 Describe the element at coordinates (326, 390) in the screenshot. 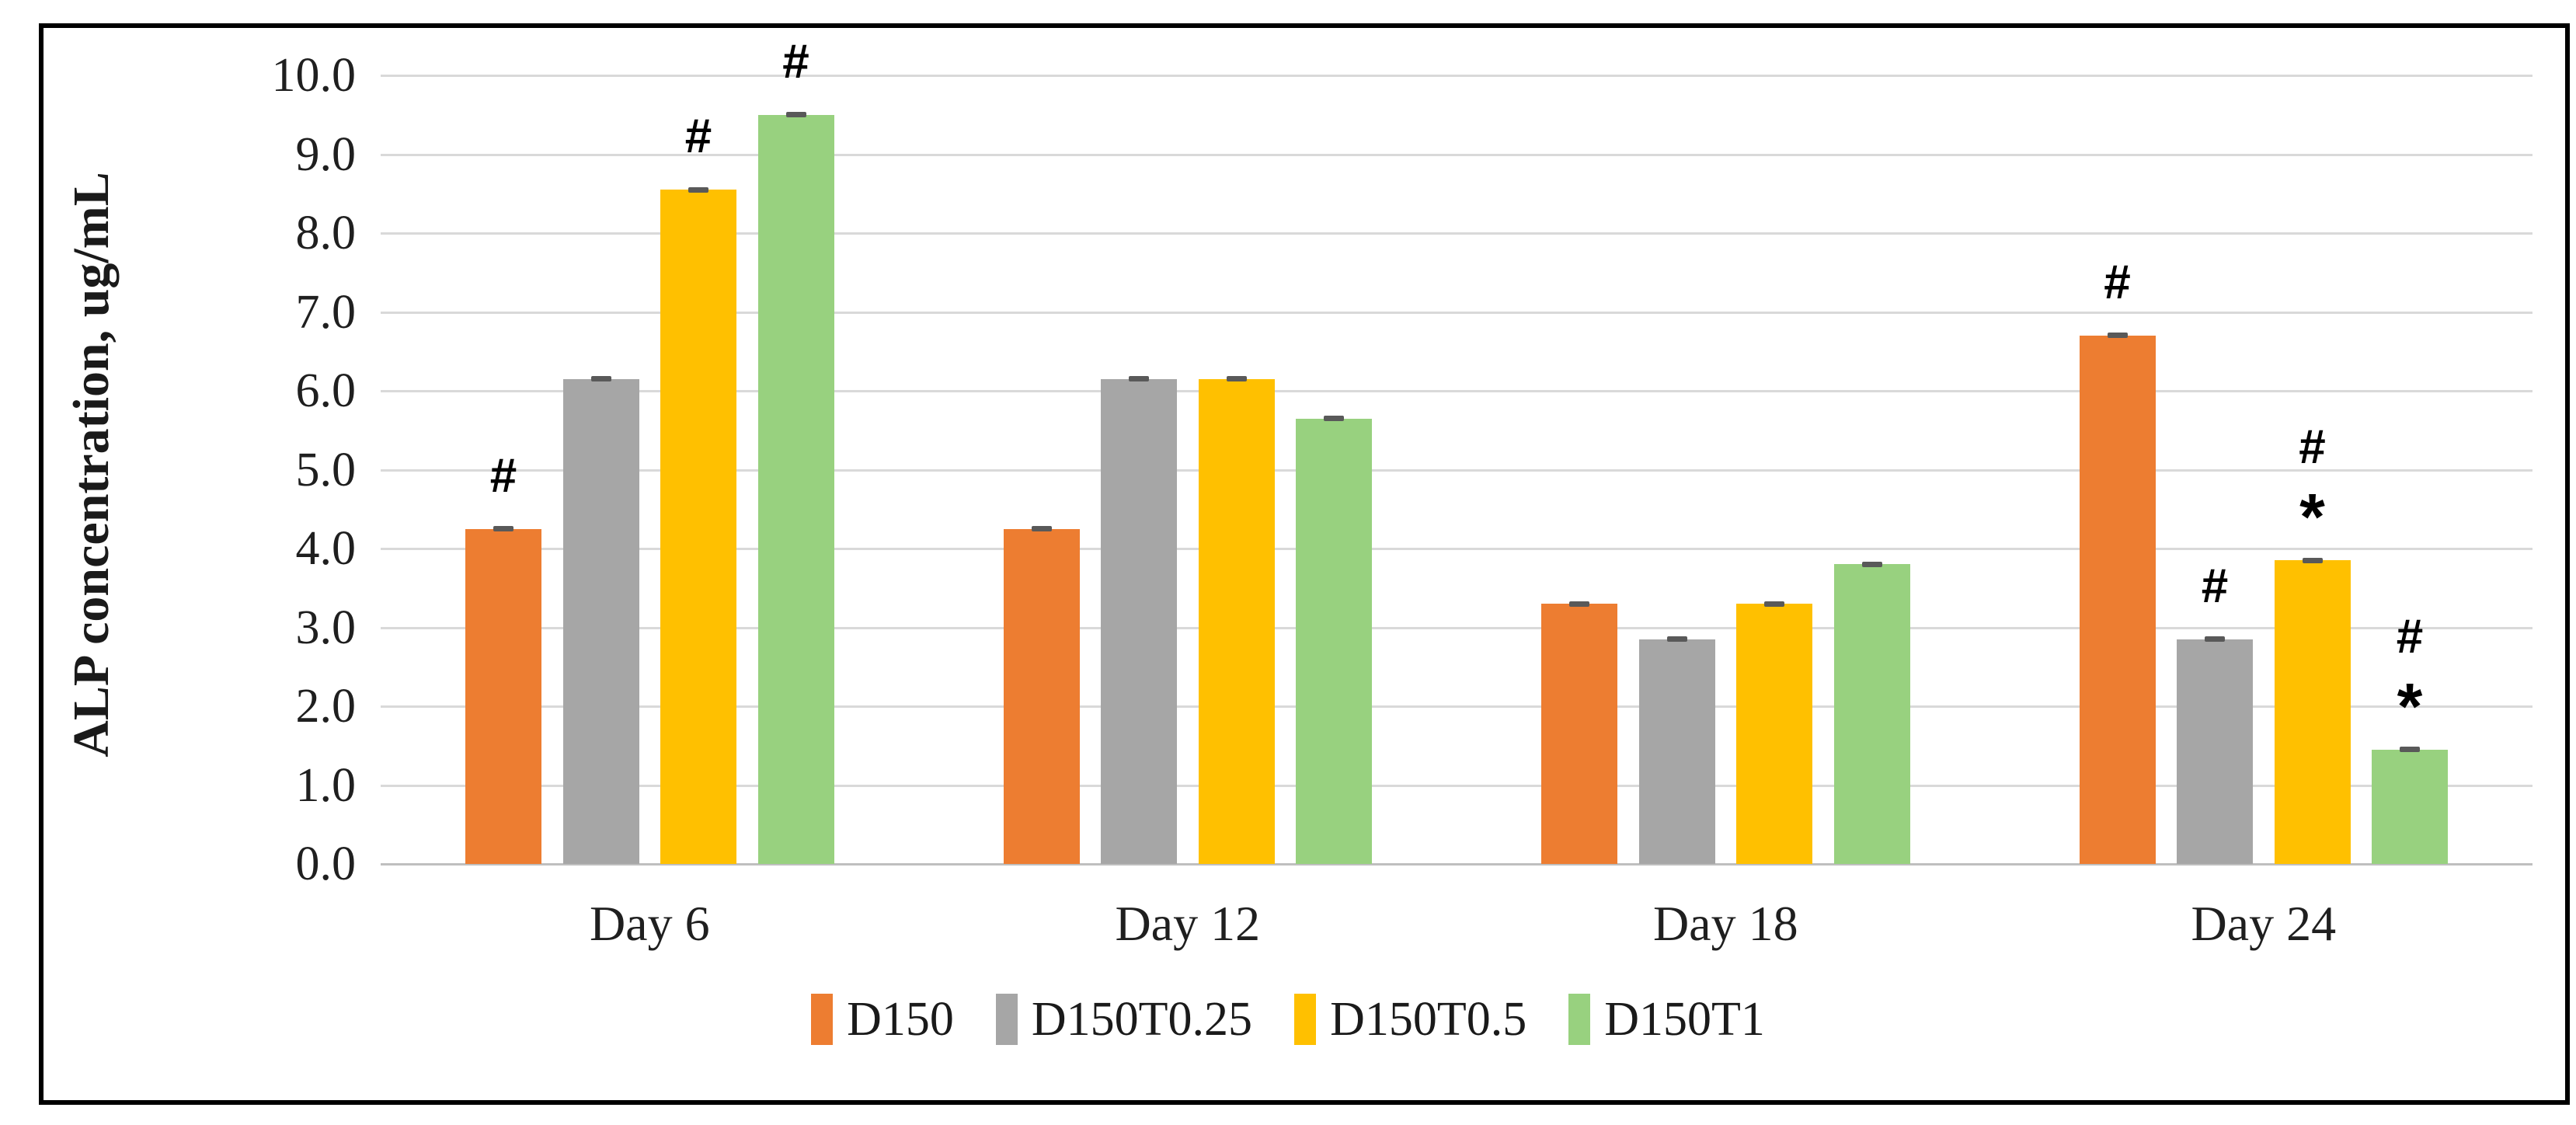

I see `y-tick-label-6.0: 6.0` at that location.